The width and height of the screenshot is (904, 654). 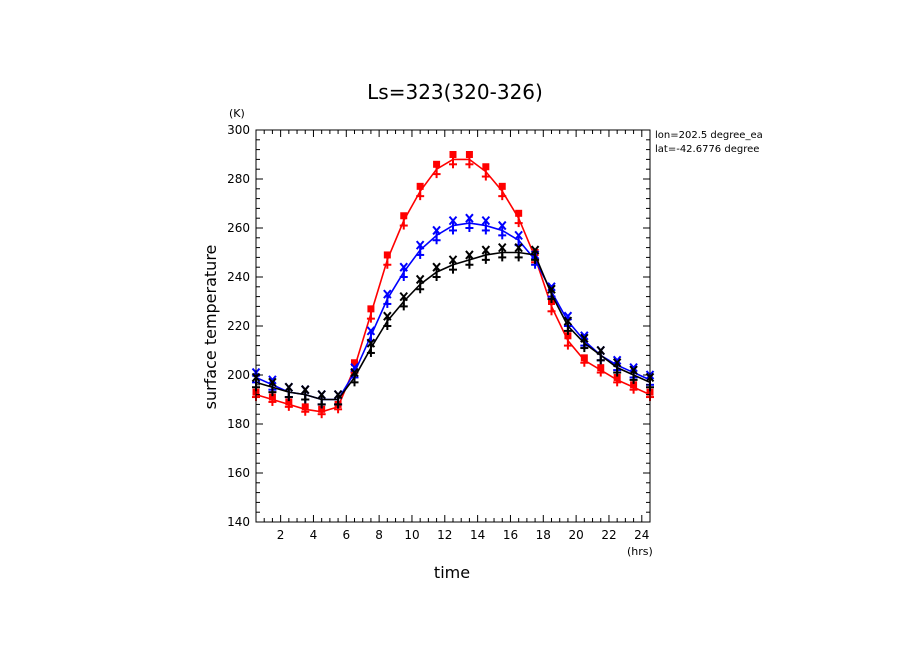 I want to click on annotation-lat: lat=-42.6776 degree, so click(x=707, y=149).